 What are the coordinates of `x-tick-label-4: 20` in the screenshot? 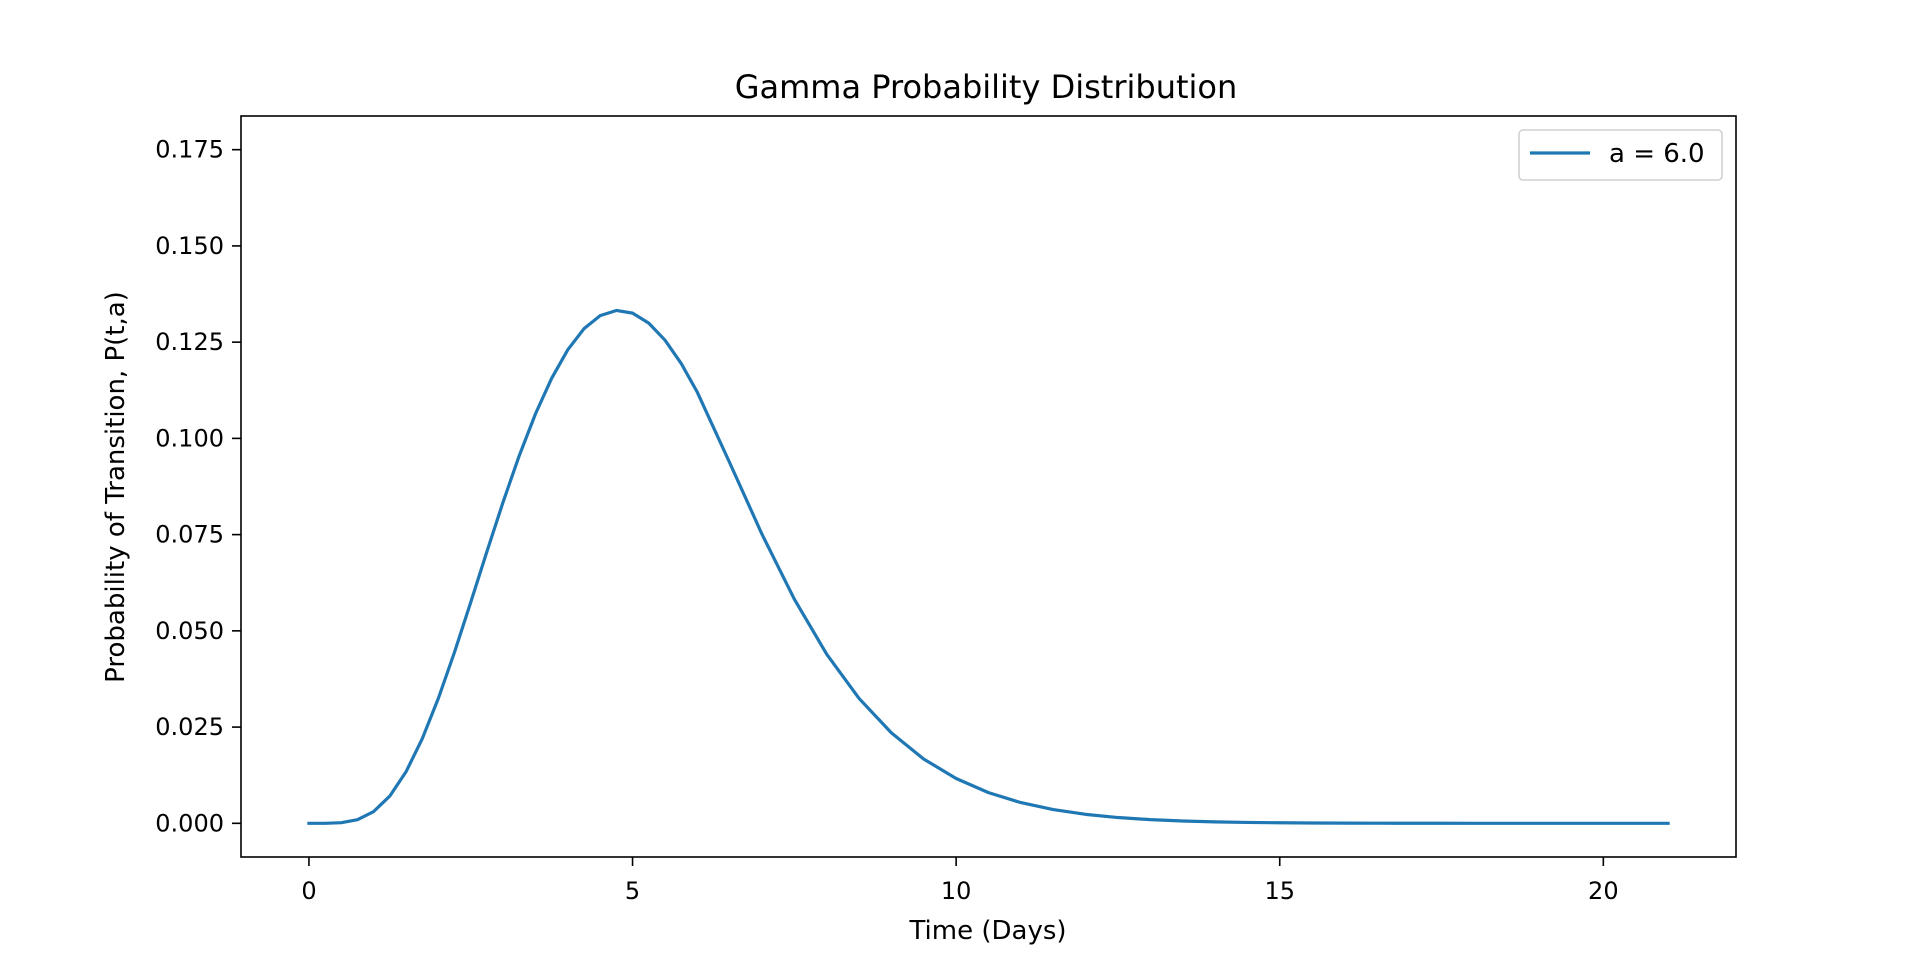 It's located at (1603, 891).